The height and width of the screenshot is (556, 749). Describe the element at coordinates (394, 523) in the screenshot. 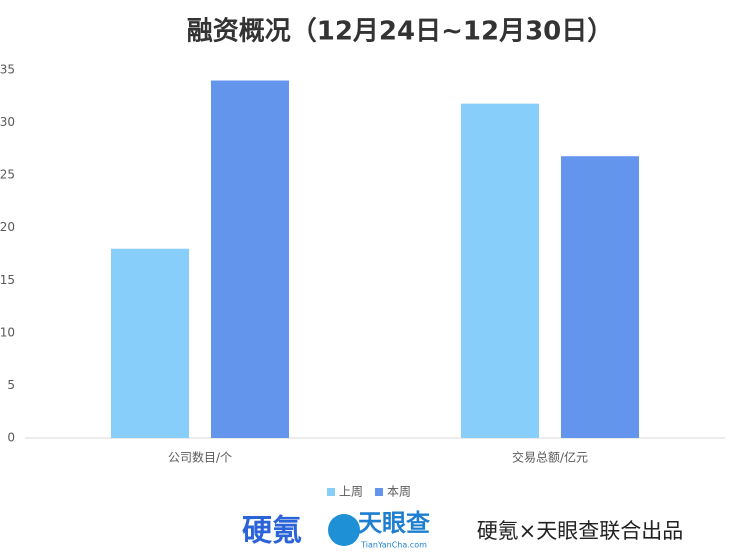

I see `logo-right: 天眼查` at that location.